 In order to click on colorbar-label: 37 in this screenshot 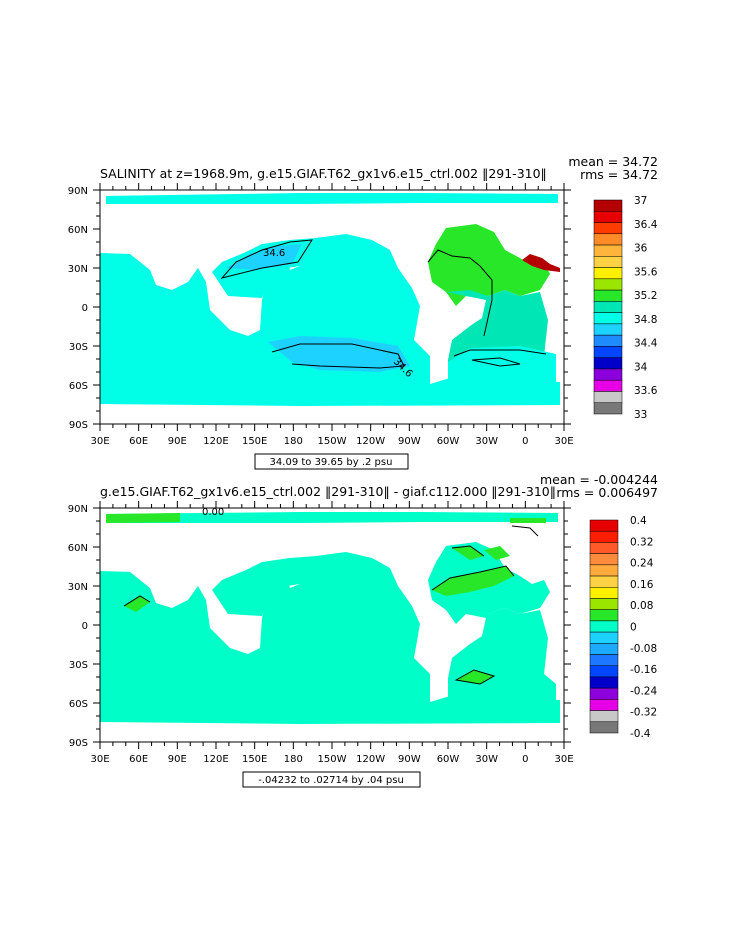, I will do `click(640, 201)`.